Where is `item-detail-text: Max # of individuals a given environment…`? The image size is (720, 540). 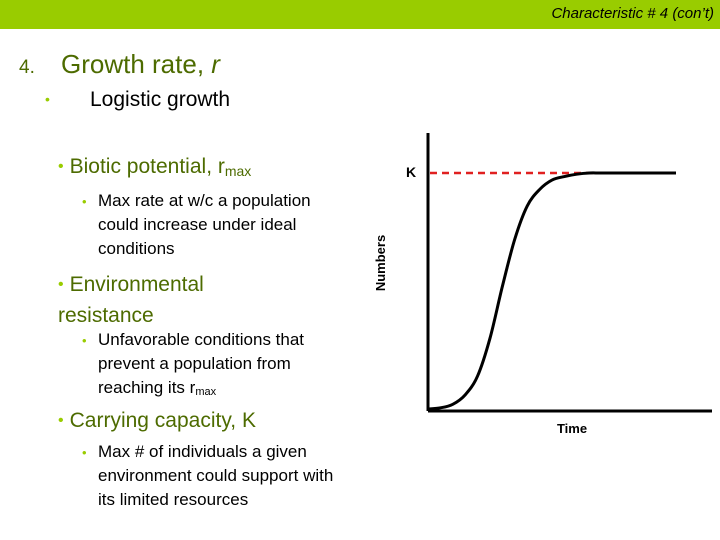
item-detail-text: Max # of individuals a given environment… is located at coordinates (216, 475).